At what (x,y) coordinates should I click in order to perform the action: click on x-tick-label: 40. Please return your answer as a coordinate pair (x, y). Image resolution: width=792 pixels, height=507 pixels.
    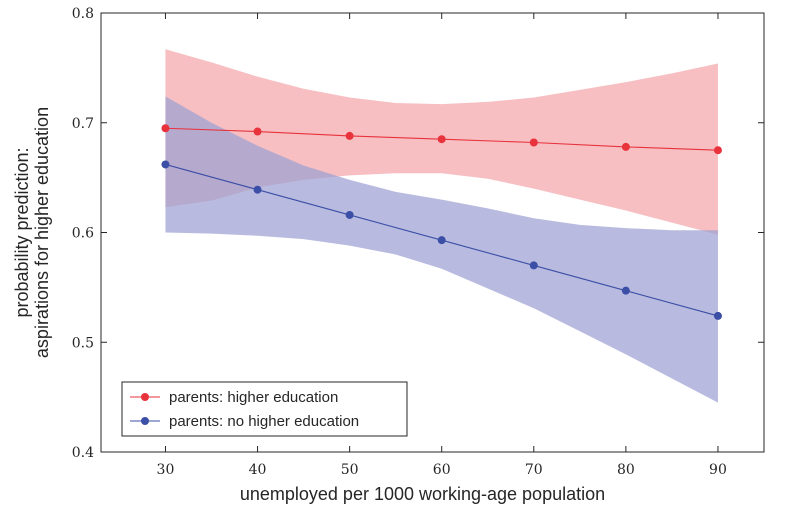
    Looking at the image, I should click on (258, 470).